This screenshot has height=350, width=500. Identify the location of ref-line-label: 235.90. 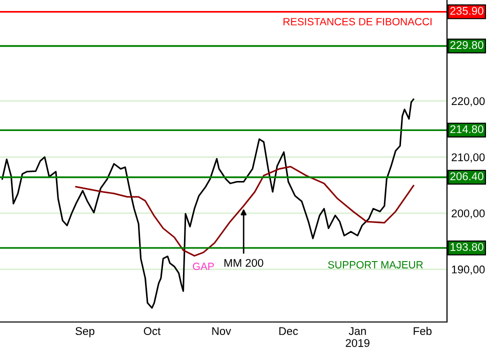
(467, 10).